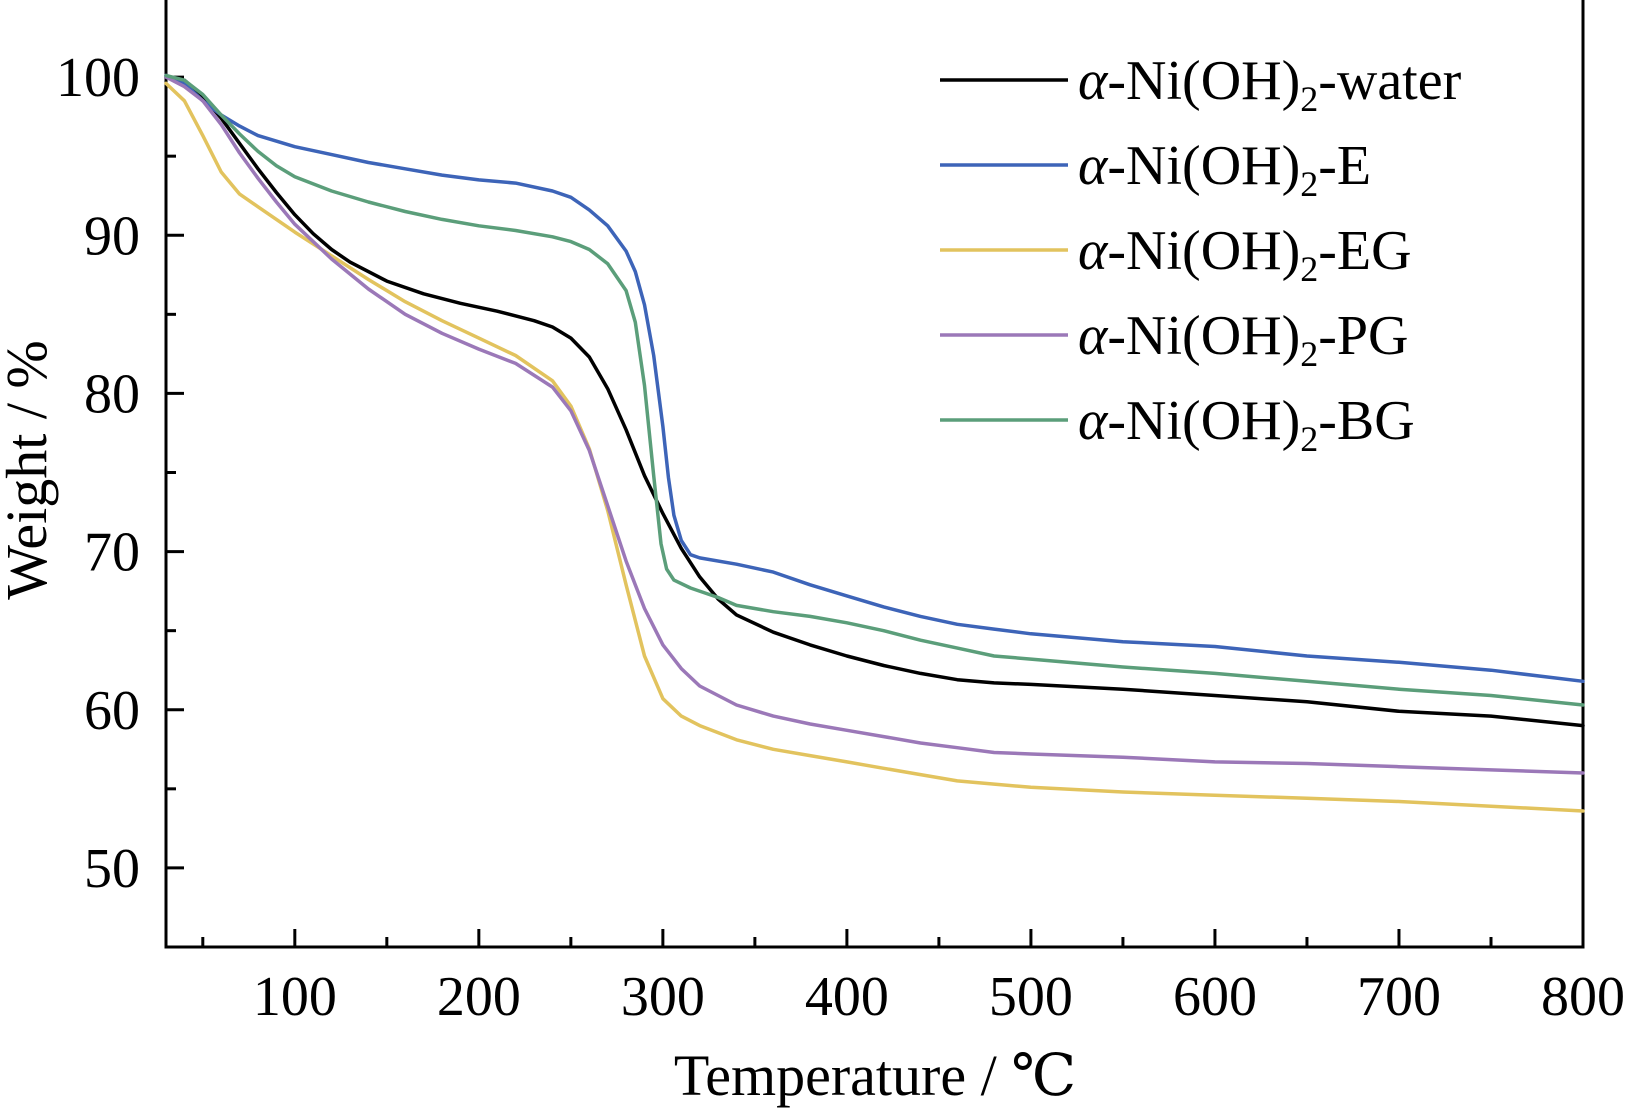  Describe the element at coordinates (1270, 84) in the screenshot. I see `legend-label-0: α-Ni(OH)2-water` at that location.